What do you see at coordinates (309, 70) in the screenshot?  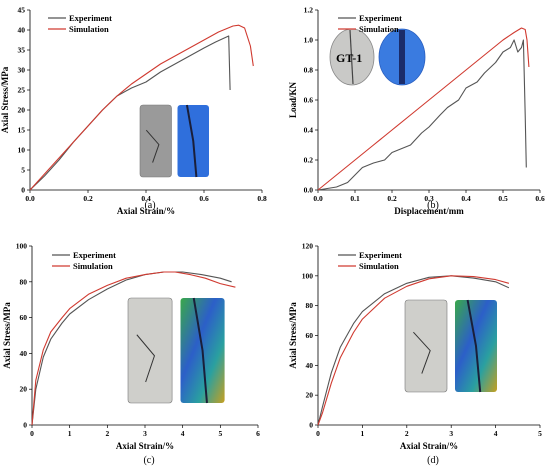 I see `y-tick-label: 0.8` at bounding box center [309, 70].